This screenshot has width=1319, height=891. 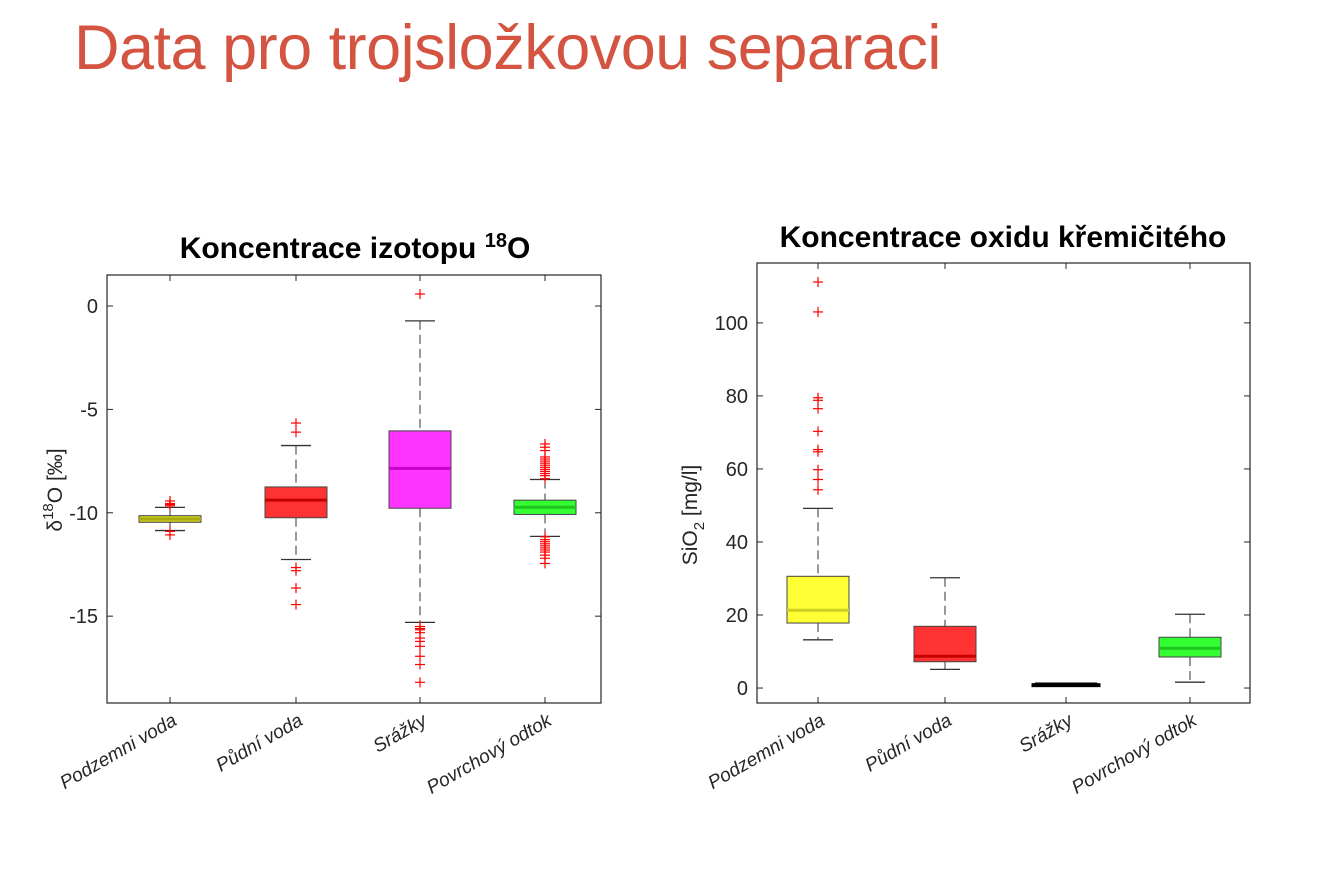 What do you see at coordinates (737, 543) in the screenshot?
I see `y-tick-label: 40` at bounding box center [737, 543].